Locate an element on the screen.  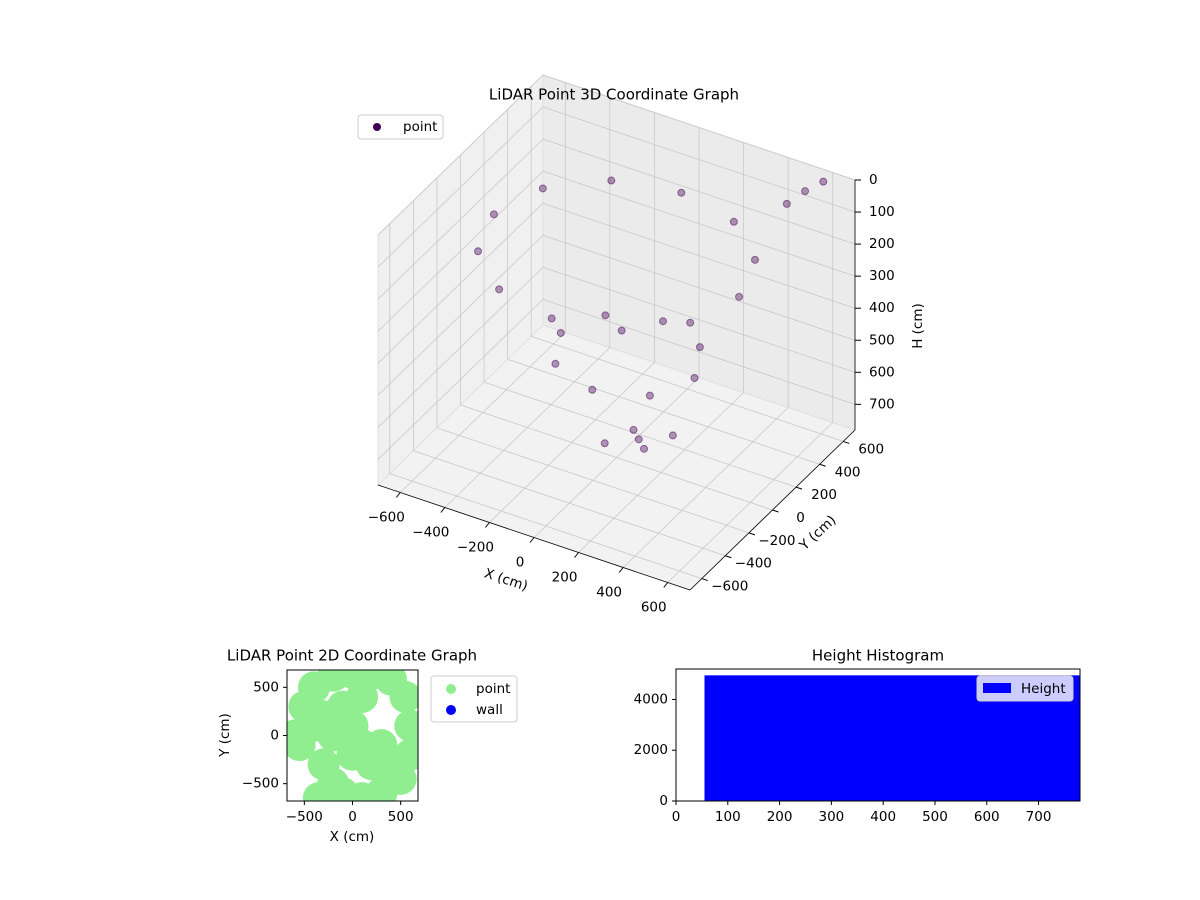
z-tick-label: 300 is located at coordinates (882, 276).